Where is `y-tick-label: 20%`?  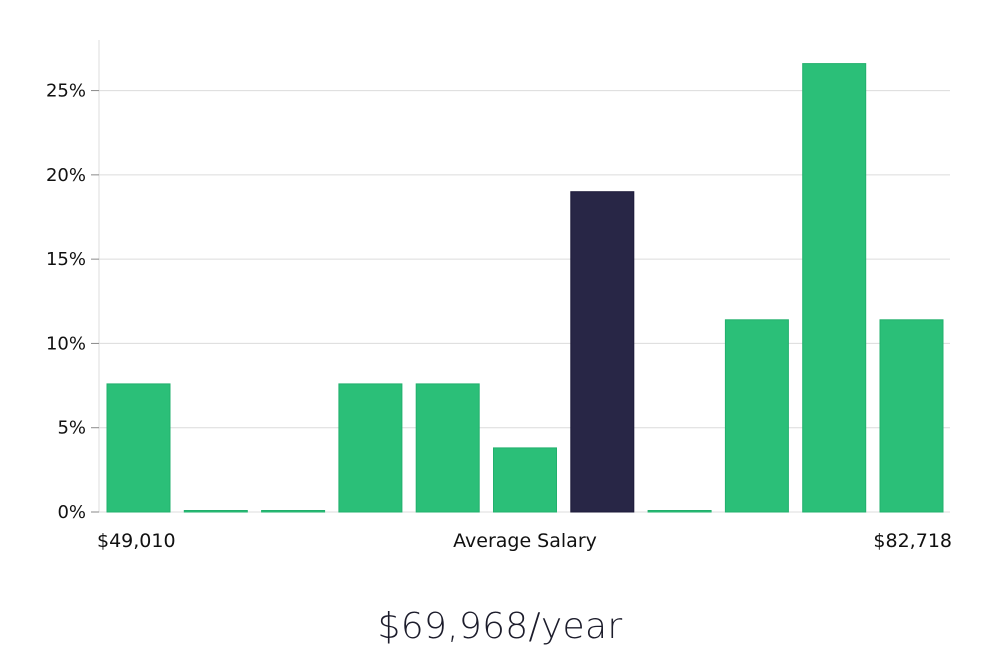 y-tick-label: 20% is located at coordinates (66, 175).